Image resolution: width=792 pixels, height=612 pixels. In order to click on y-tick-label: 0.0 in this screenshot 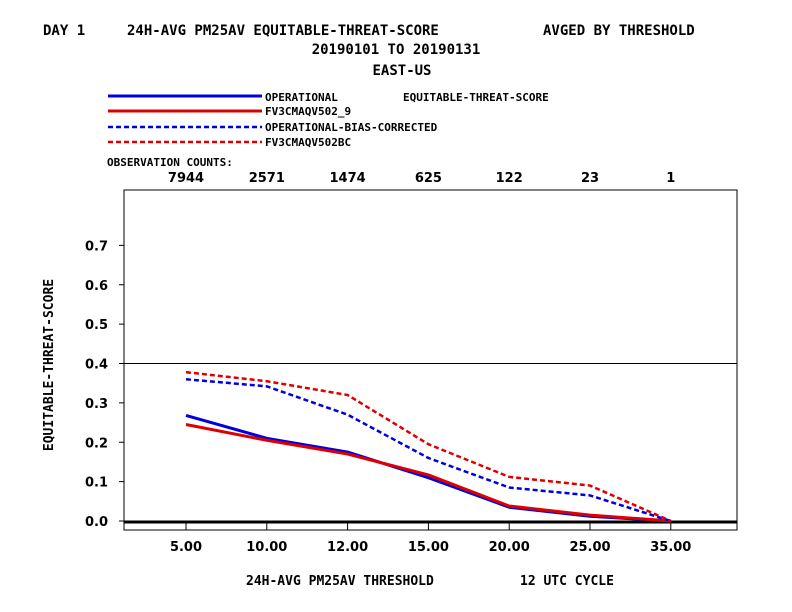, I will do `click(96, 522)`.